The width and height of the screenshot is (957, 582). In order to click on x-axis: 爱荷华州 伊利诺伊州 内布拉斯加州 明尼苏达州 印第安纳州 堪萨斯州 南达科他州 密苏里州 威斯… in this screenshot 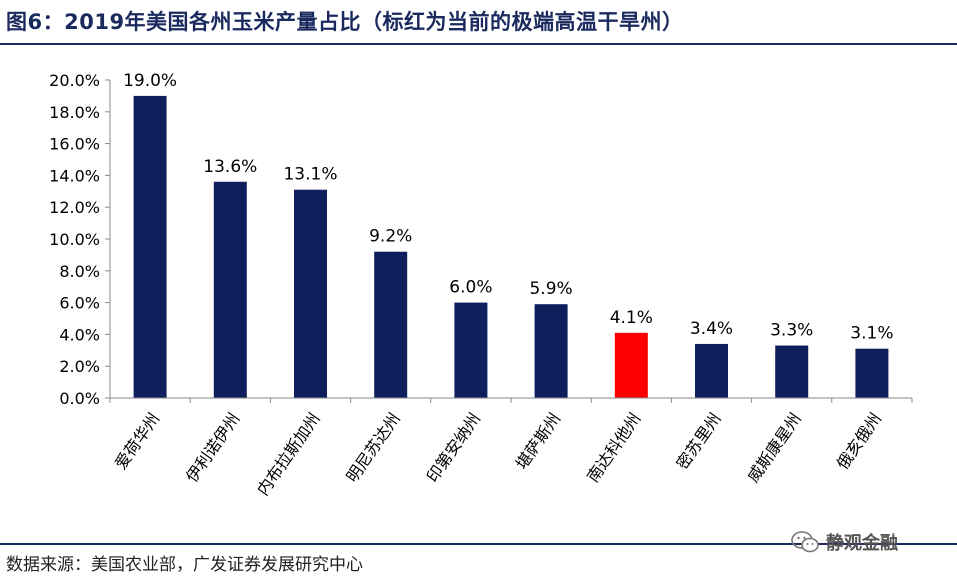, I will do `click(511, 448)`.